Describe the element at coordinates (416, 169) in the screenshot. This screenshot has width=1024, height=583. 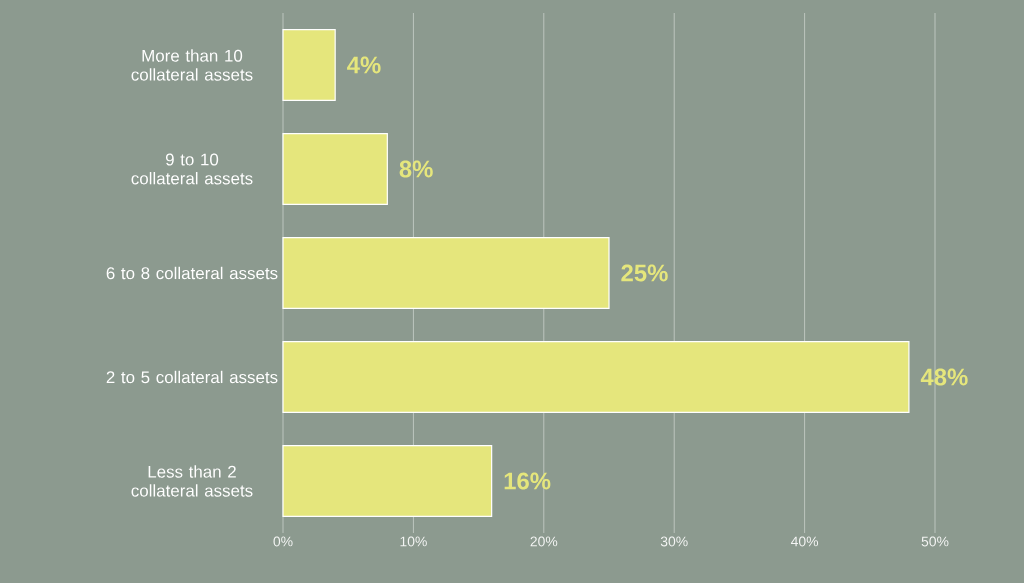
I see `data-label: 8%` at that location.